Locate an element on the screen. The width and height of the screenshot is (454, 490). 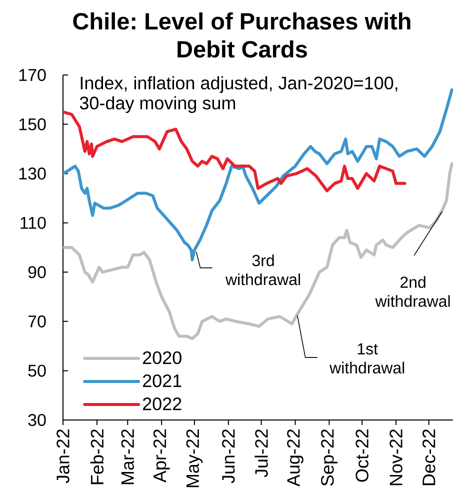
y-tick-label: 130 is located at coordinates (32, 174).